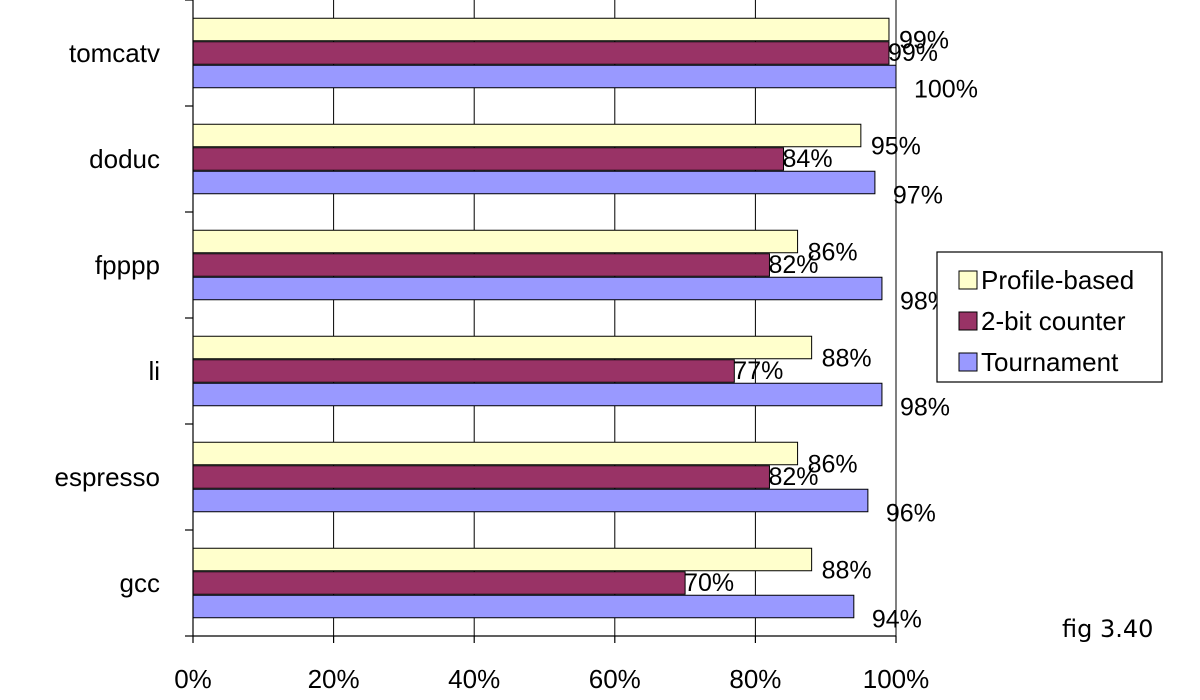  What do you see at coordinates (896, 679) in the screenshot?
I see `x-tick-label: 100%` at bounding box center [896, 679].